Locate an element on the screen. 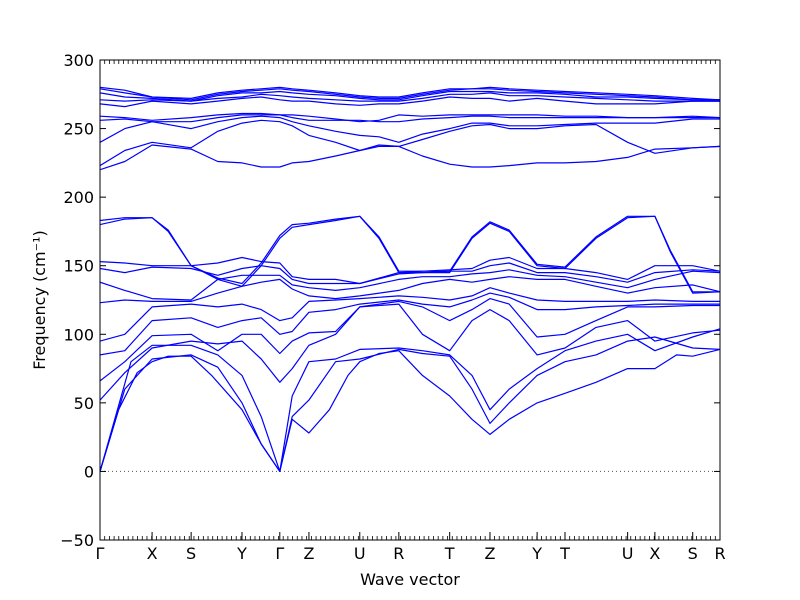 The image size is (800, 600). y-tick-label: 150 is located at coordinates (78, 266).